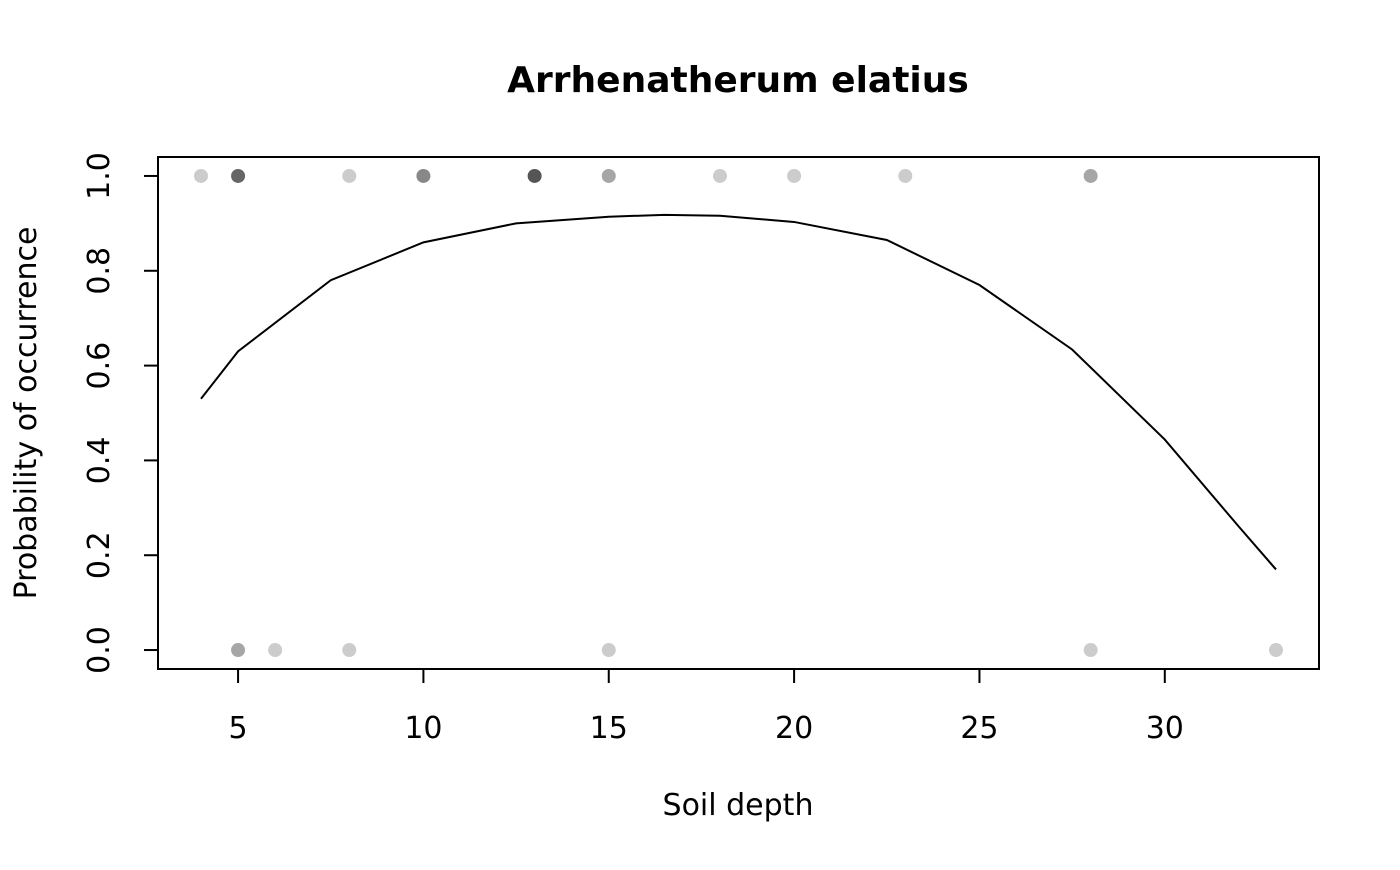 This screenshot has width=1400, height=870. Describe the element at coordinates (99, 461) in the screenshot. I see `y-tick-label: 0.4` at that location.